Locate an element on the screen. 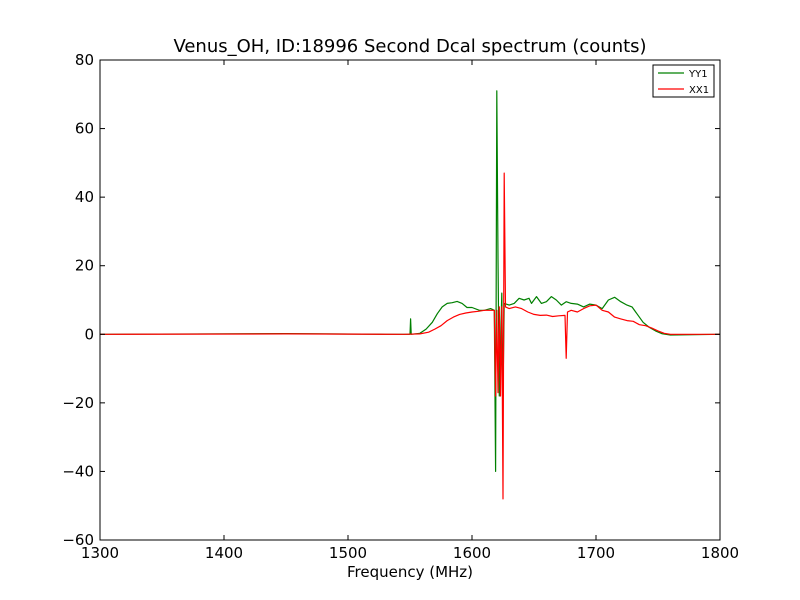 The height and width of the screenshot is (600, 800). x-tick-label: 1300 is located at coordinates (100, 553).